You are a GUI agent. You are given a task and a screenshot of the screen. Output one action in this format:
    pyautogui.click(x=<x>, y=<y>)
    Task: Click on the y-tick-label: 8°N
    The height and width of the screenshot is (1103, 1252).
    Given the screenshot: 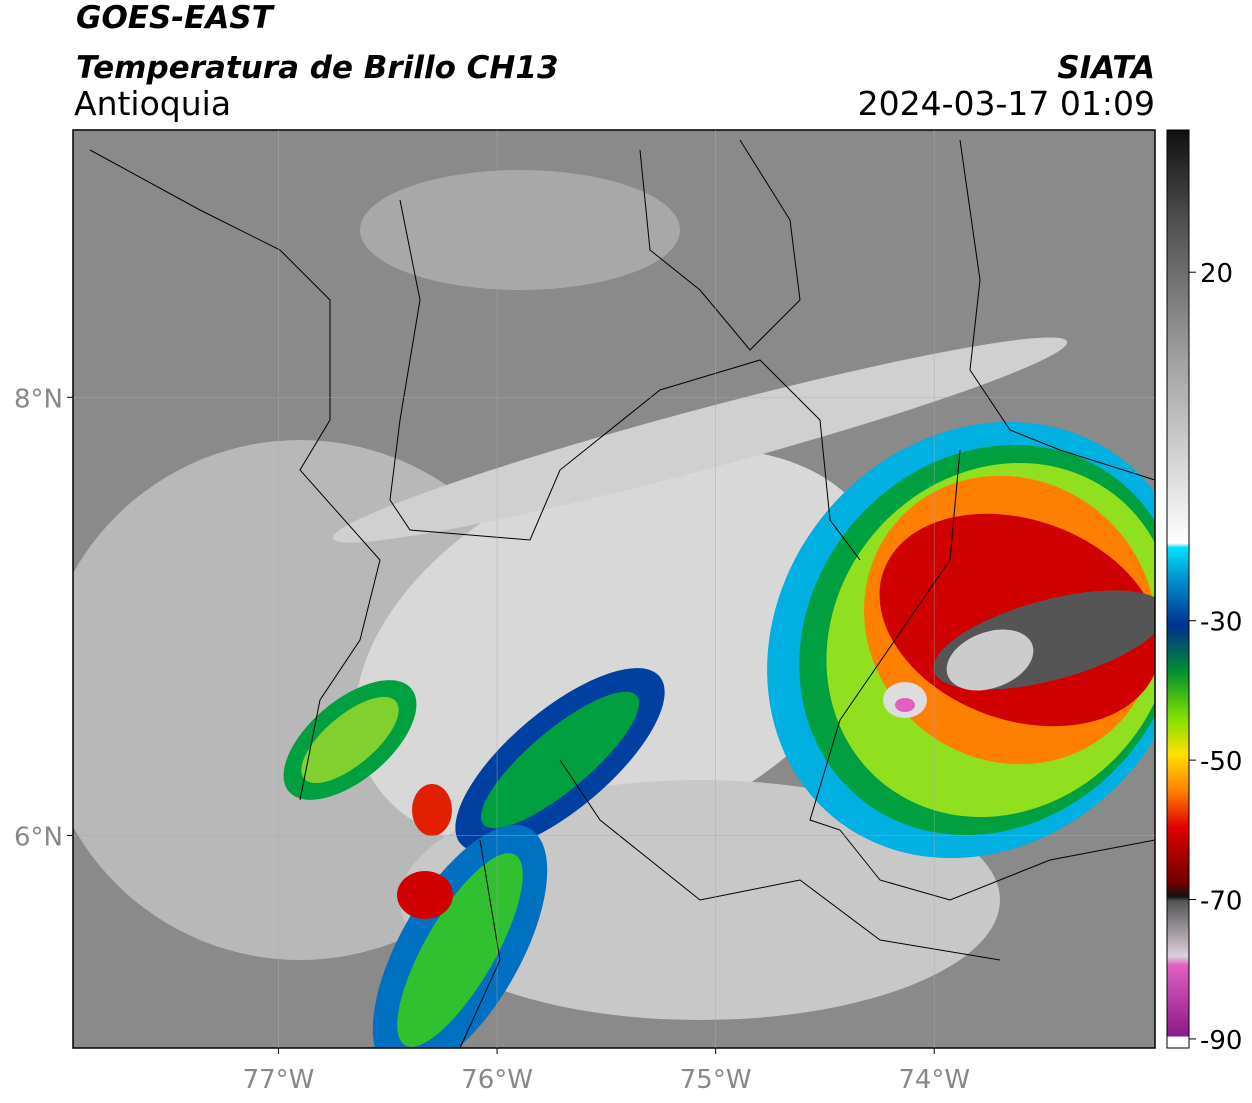 What is the action you would take?
    pyautogui.click(x=38, y=399)
    